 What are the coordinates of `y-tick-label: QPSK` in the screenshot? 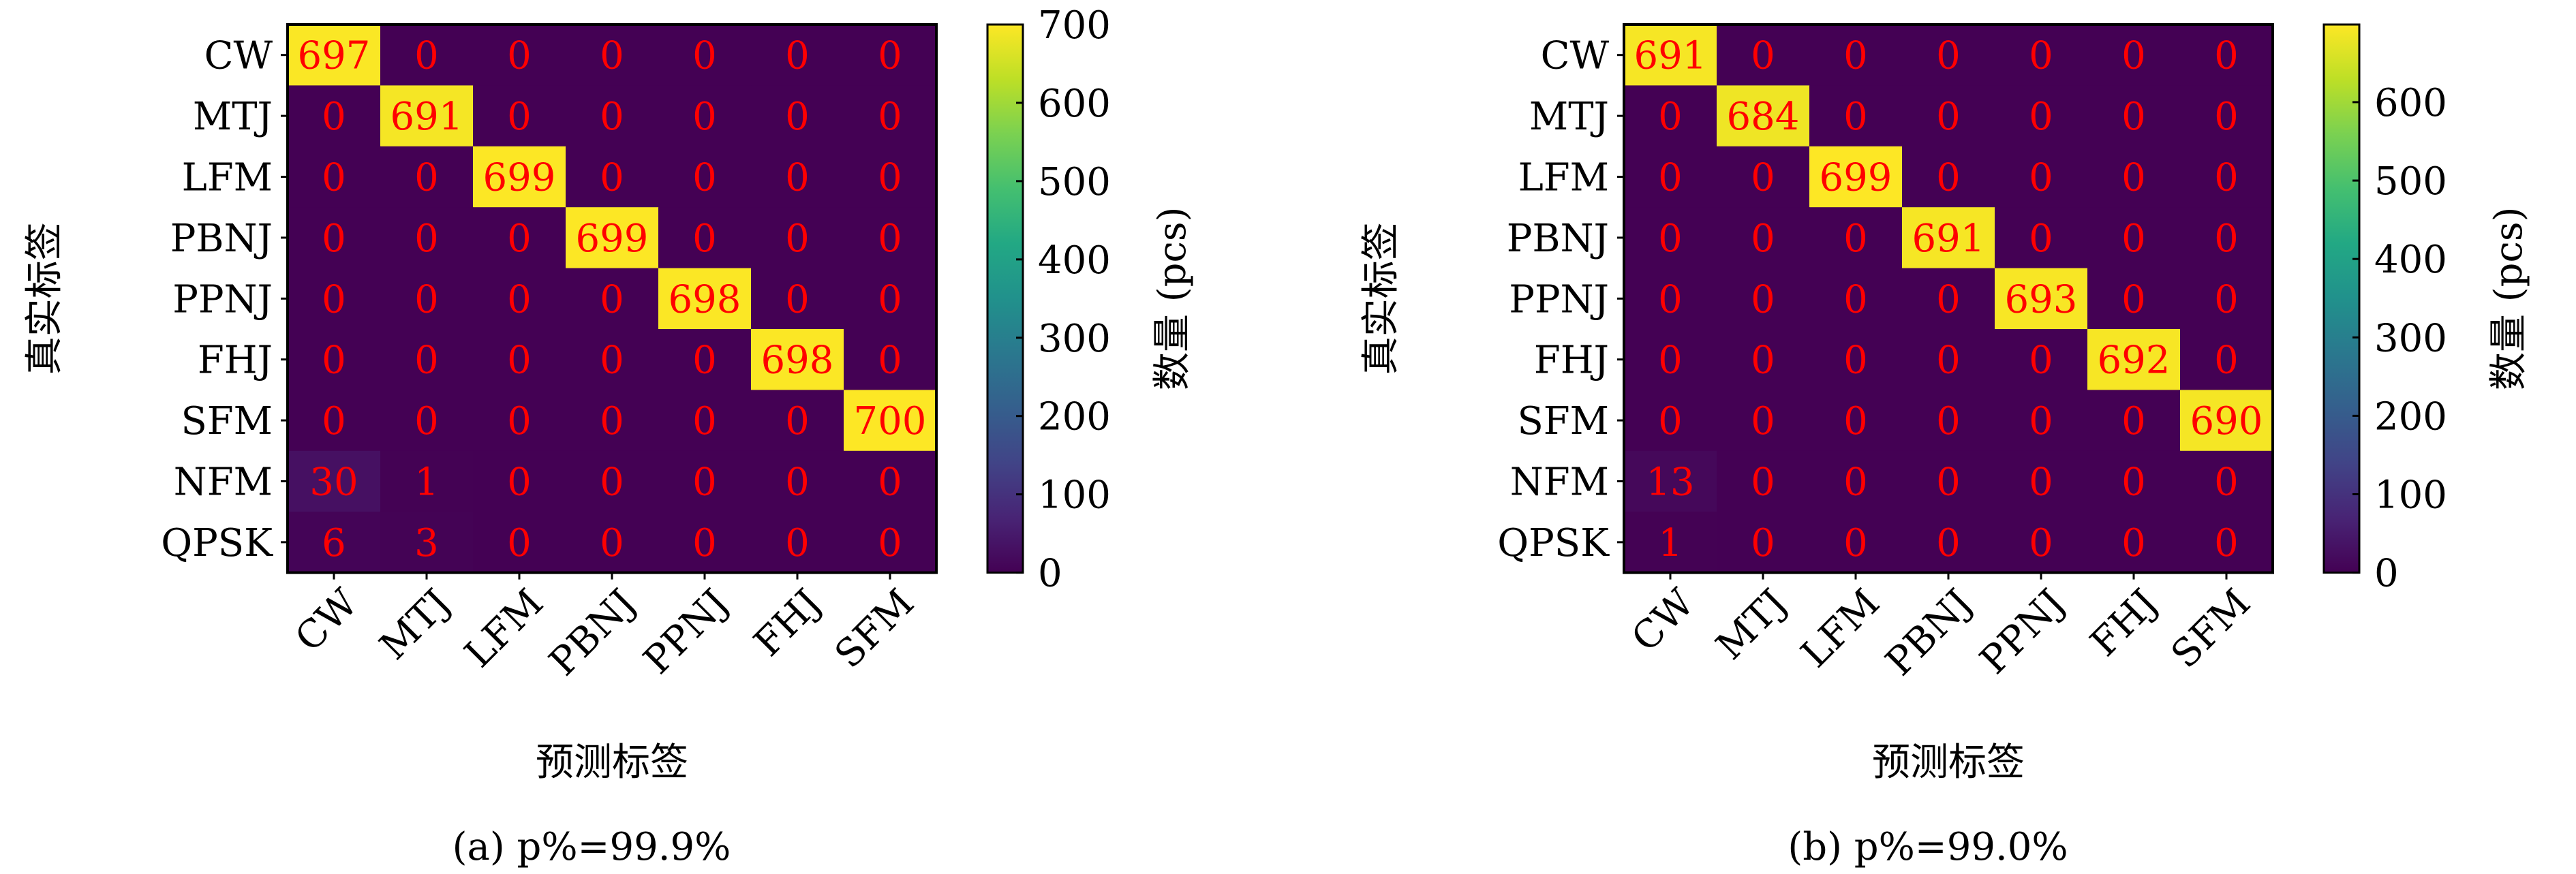 It's located at (217, 543).